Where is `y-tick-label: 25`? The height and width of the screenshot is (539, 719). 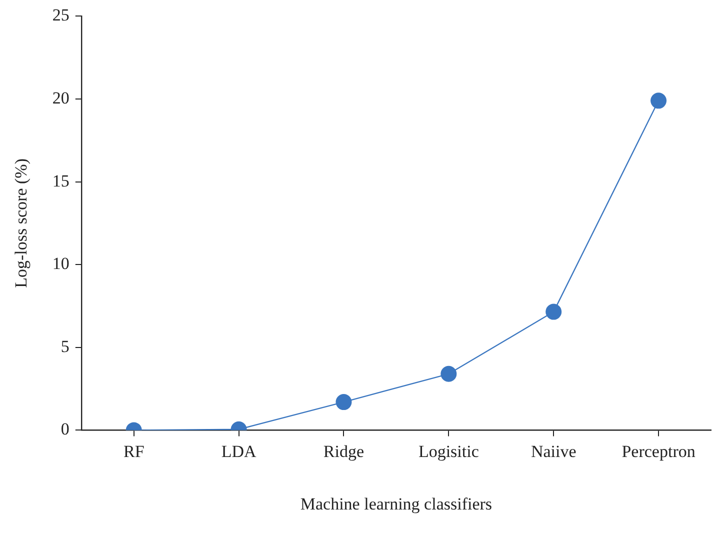 y-tick-label: 25 is located at coordinates (61, 15).